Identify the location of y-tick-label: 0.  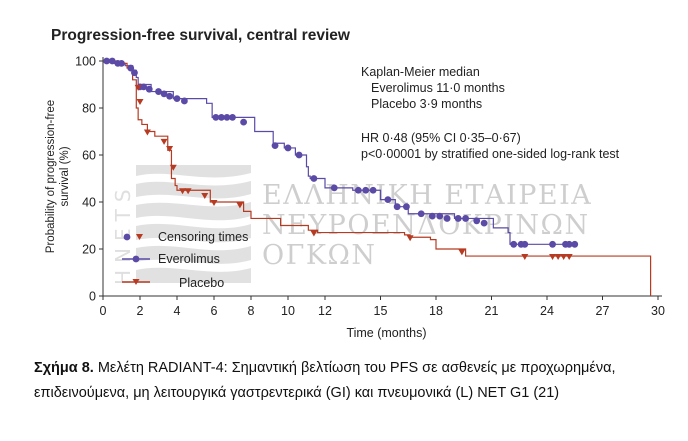
(92, 297).